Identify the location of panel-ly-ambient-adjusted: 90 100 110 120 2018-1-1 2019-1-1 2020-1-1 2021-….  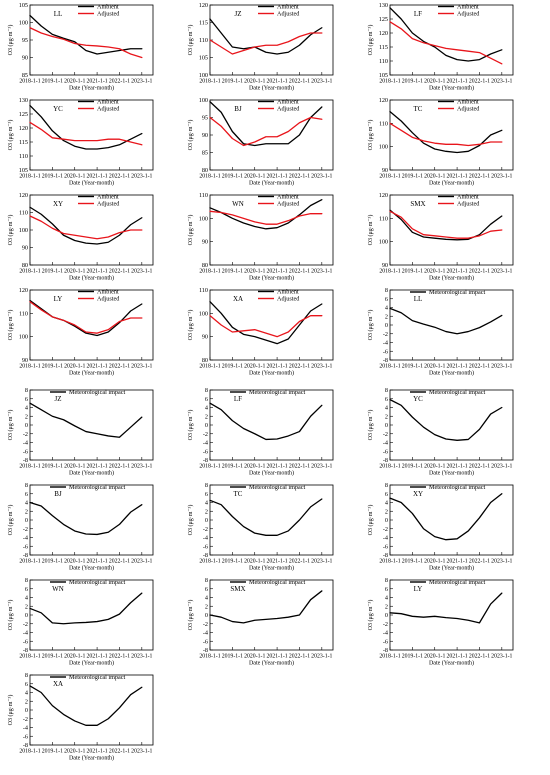
(80, 332).